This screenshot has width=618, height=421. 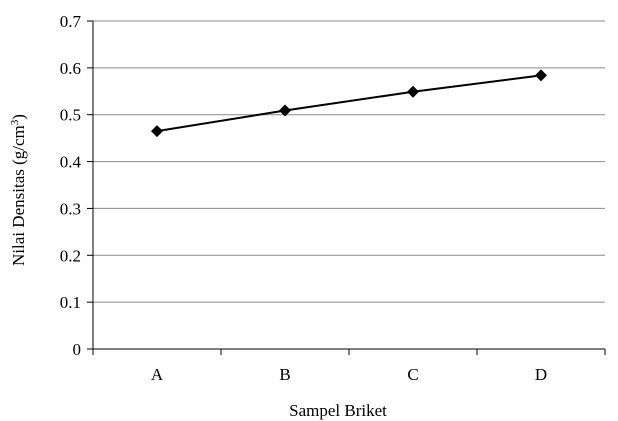 I want to click on y-tick-label: 0.7, so click(x=71, y=21).